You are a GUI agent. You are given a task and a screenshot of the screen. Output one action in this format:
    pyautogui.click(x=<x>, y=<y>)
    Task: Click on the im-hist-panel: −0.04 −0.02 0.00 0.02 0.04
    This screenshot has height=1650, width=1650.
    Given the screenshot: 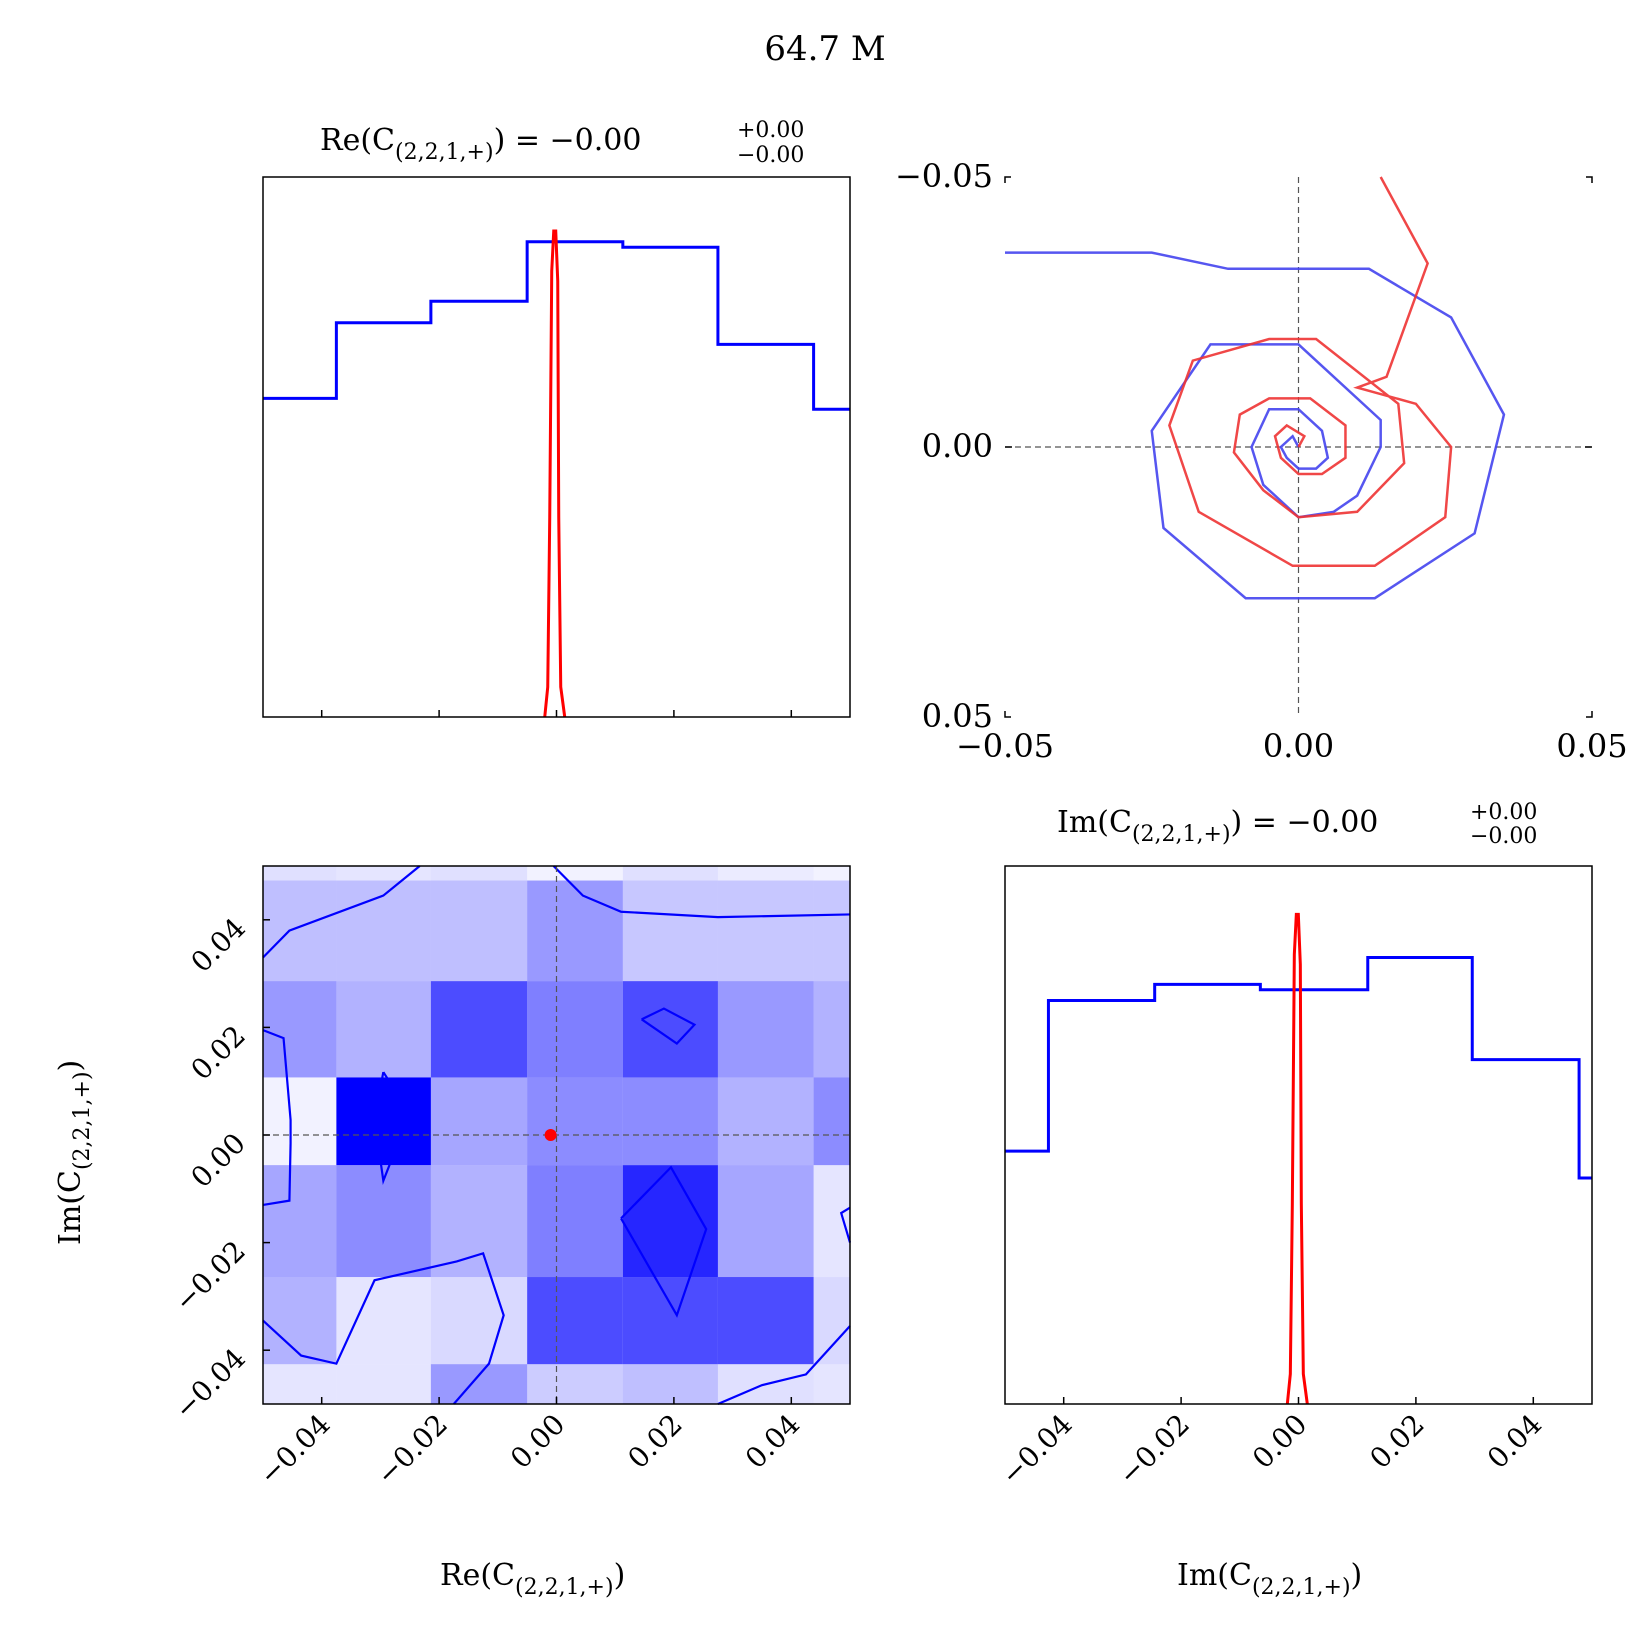 What is the action you would take?
    pyautogui.click(x=1294, y=1178)
    